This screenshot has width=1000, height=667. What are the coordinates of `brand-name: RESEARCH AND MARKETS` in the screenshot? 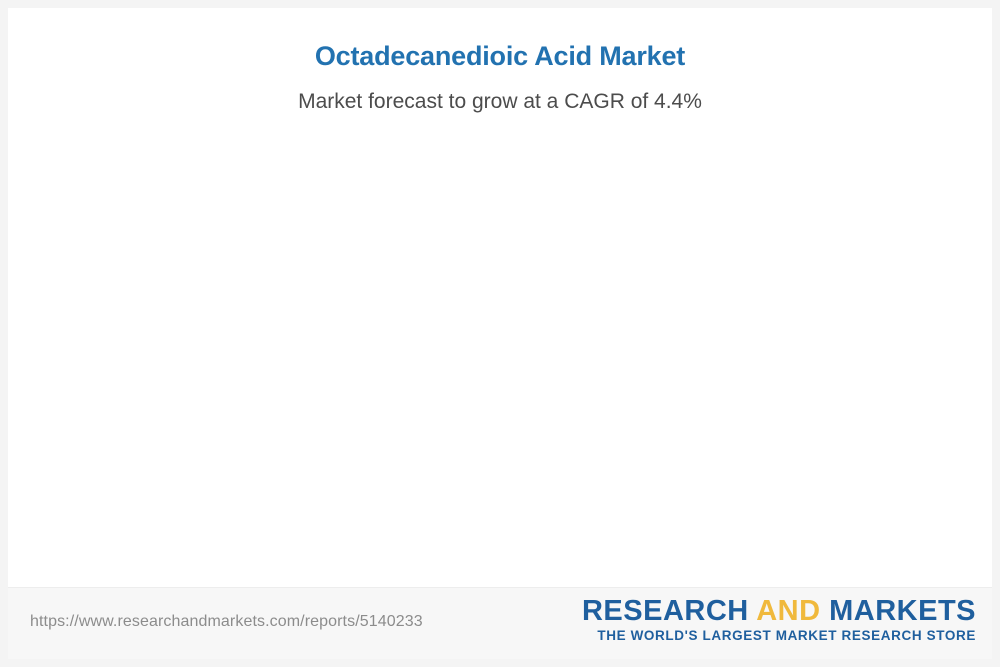 It's located at (779, 611).